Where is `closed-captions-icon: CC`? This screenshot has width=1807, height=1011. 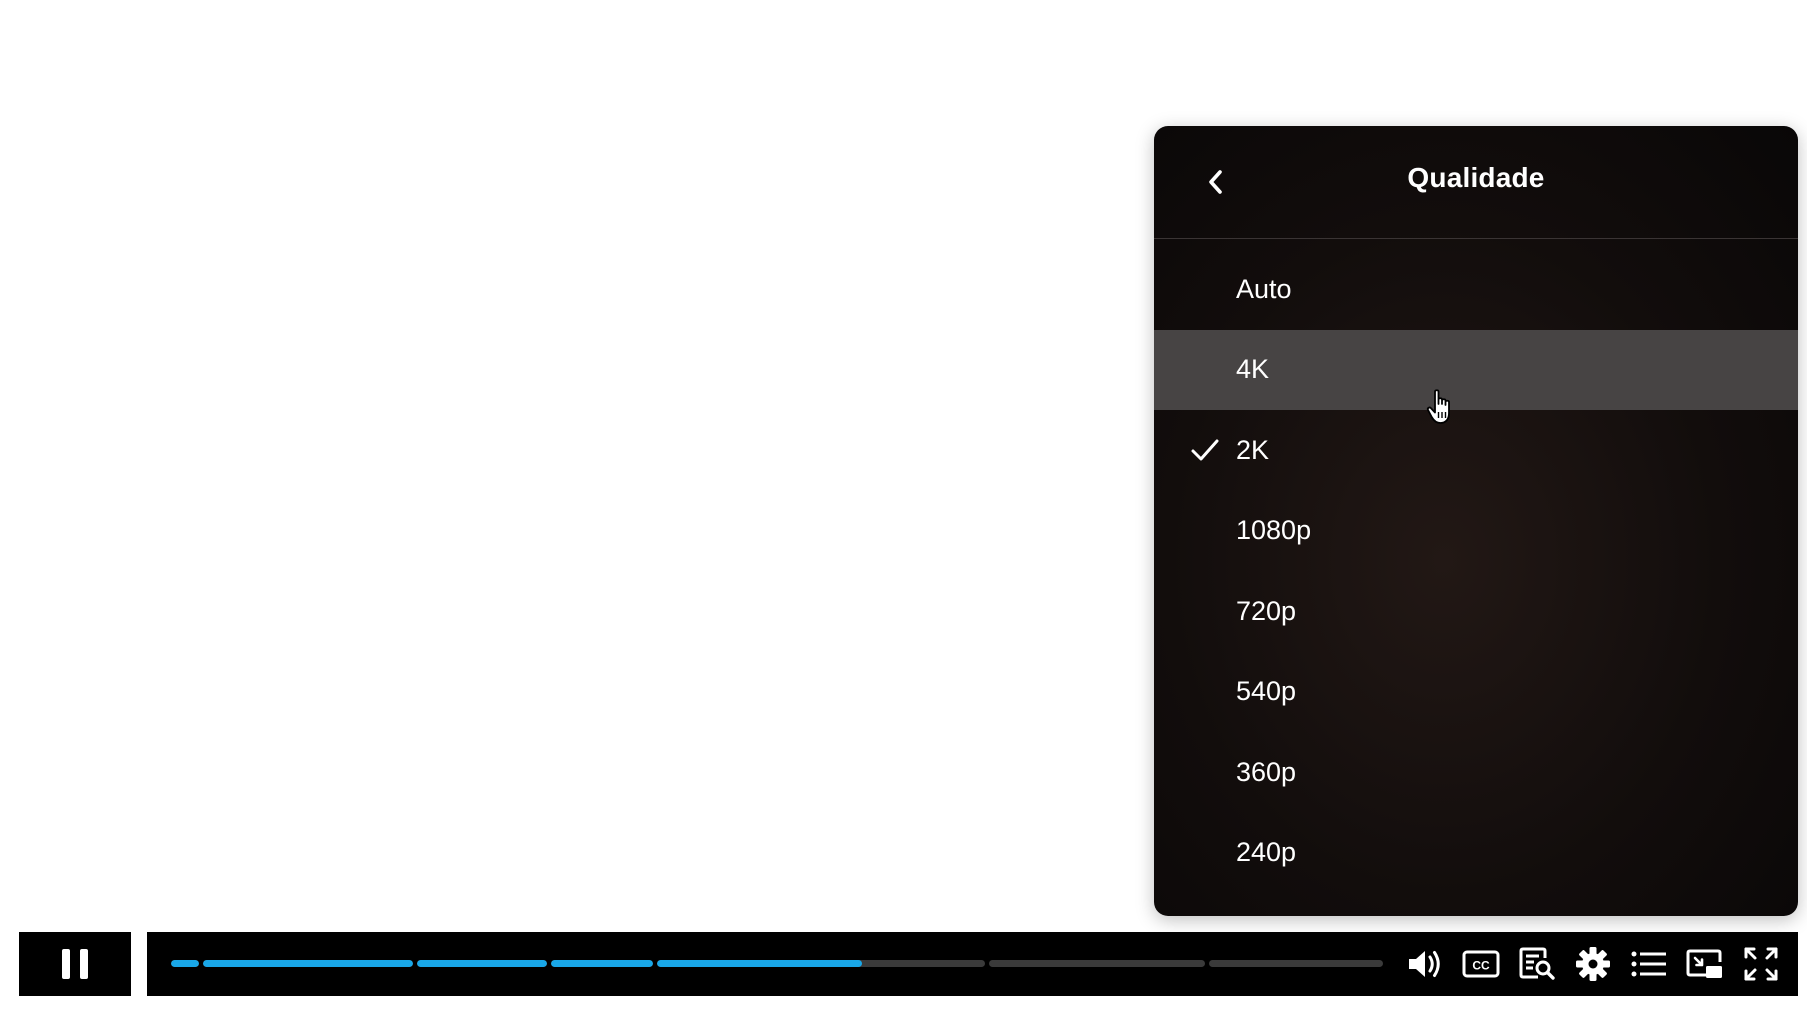 closed-captions-icon: CC is located at coordinates (1481, 964).